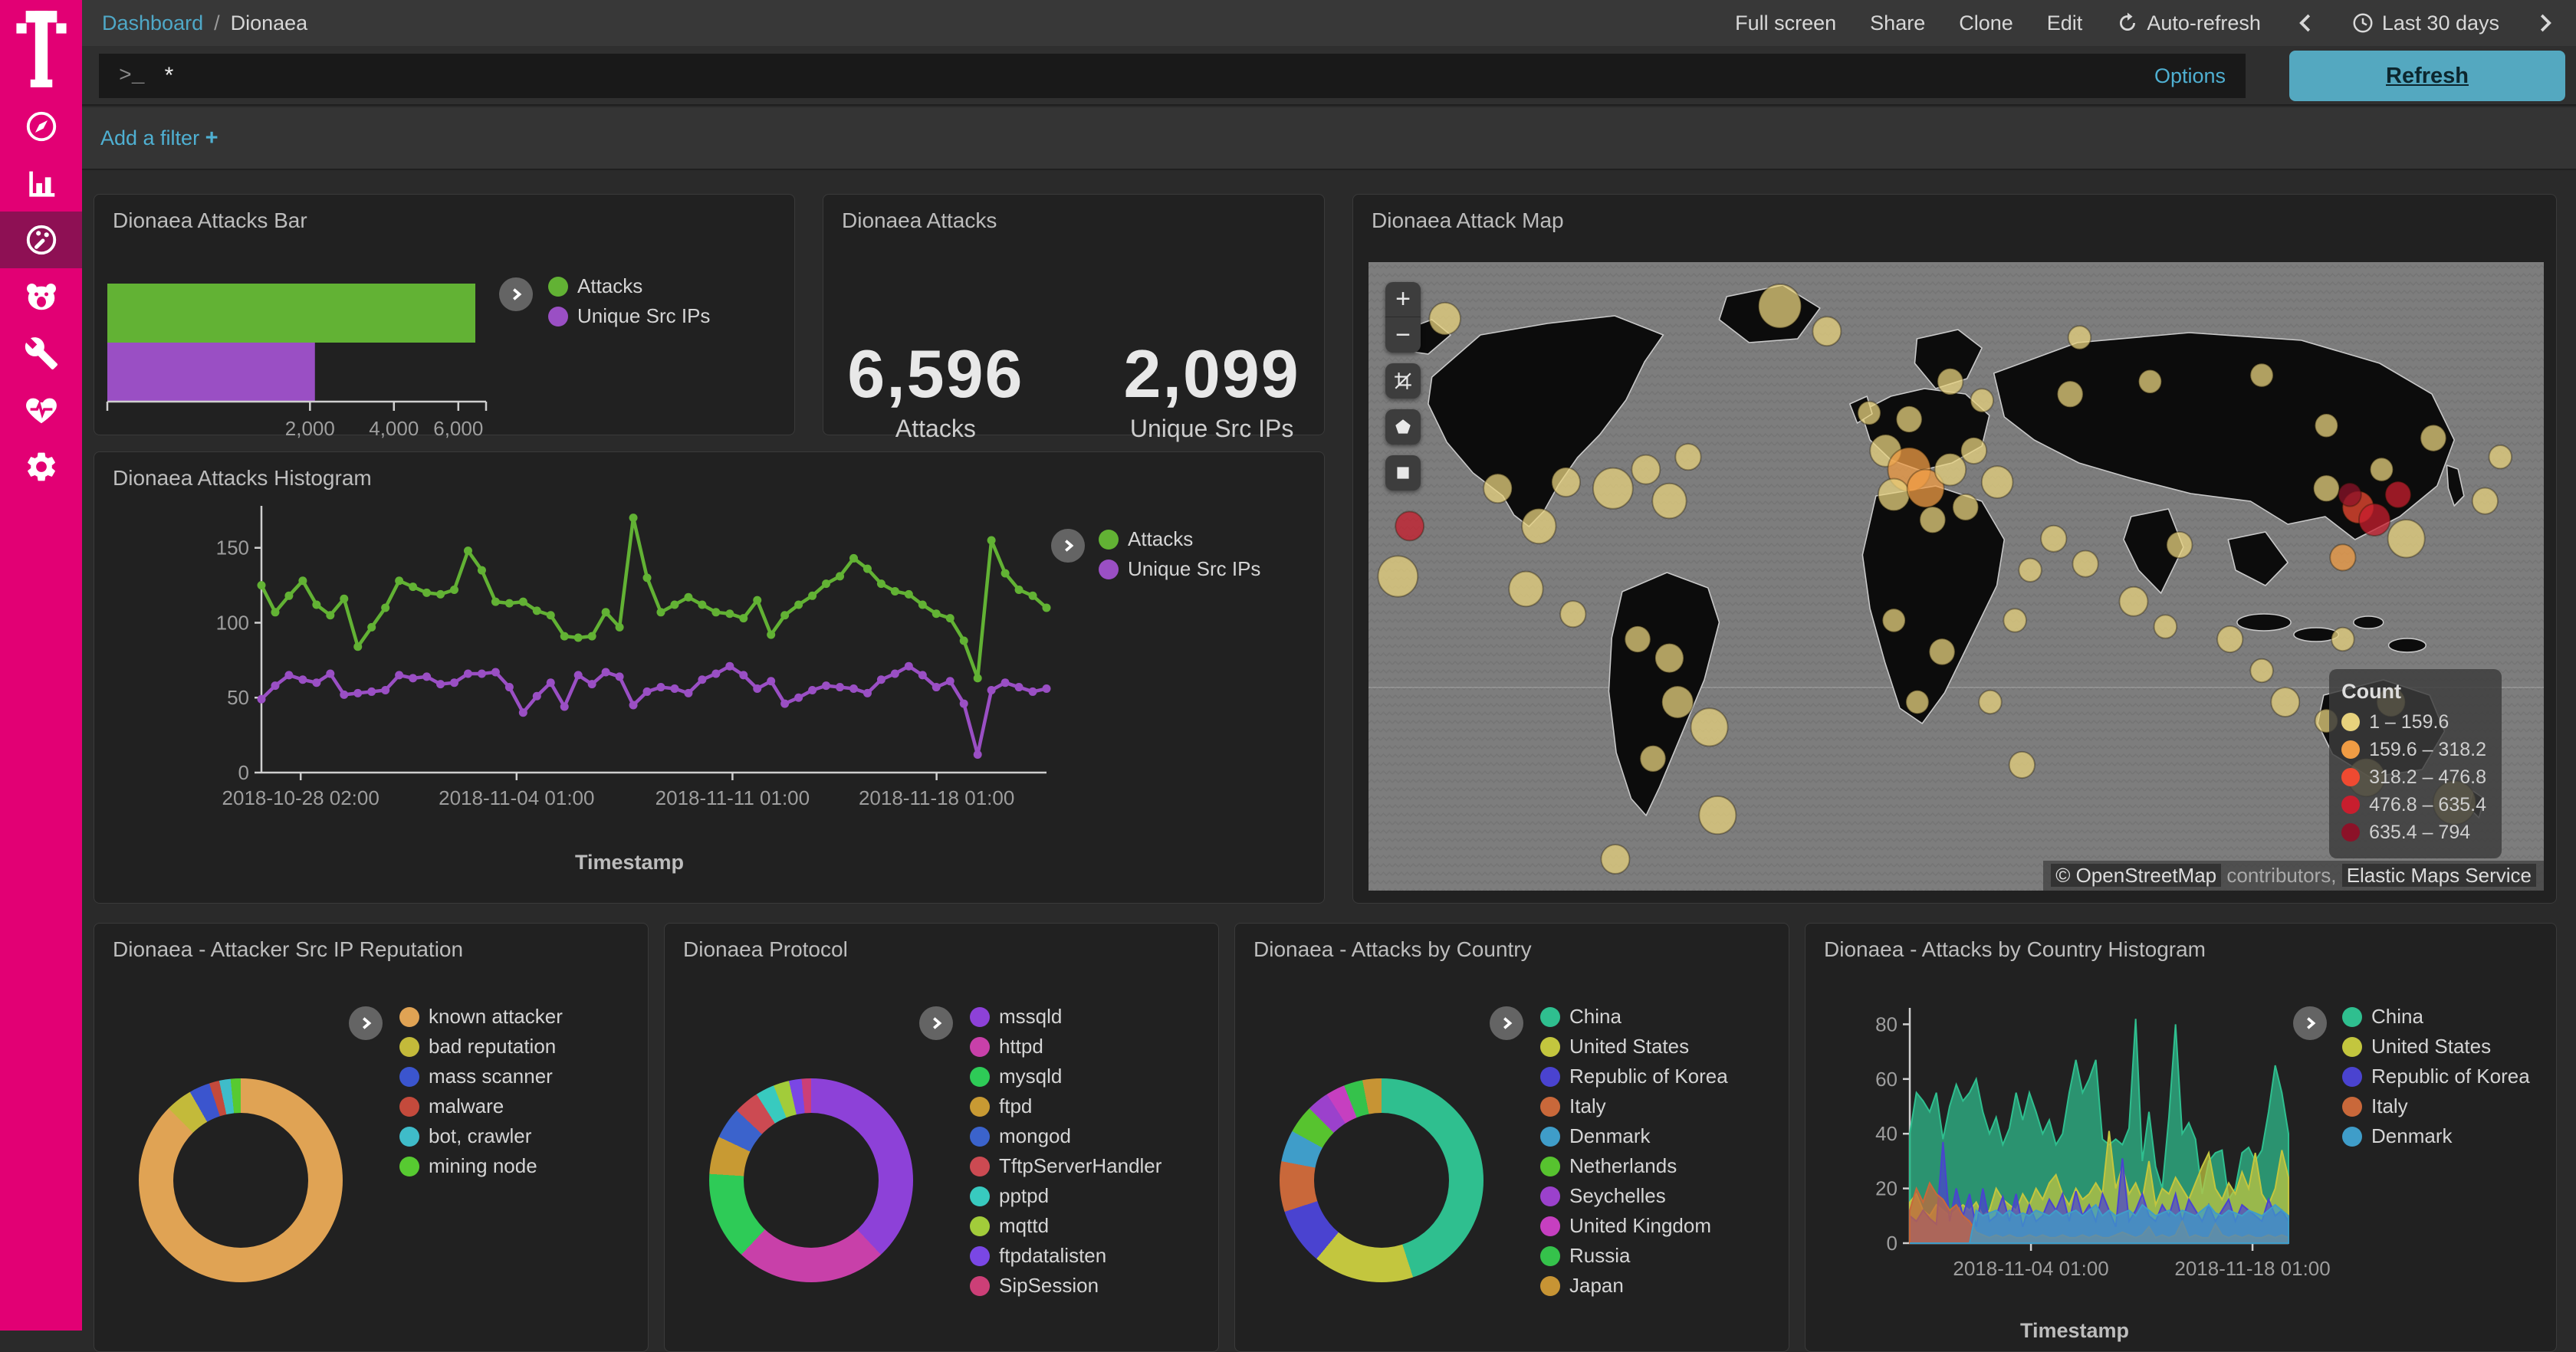 The width and height of the screenshot is (2576, 1352). I want to click on legend-label: Netherlands, so click(1623, 1165).